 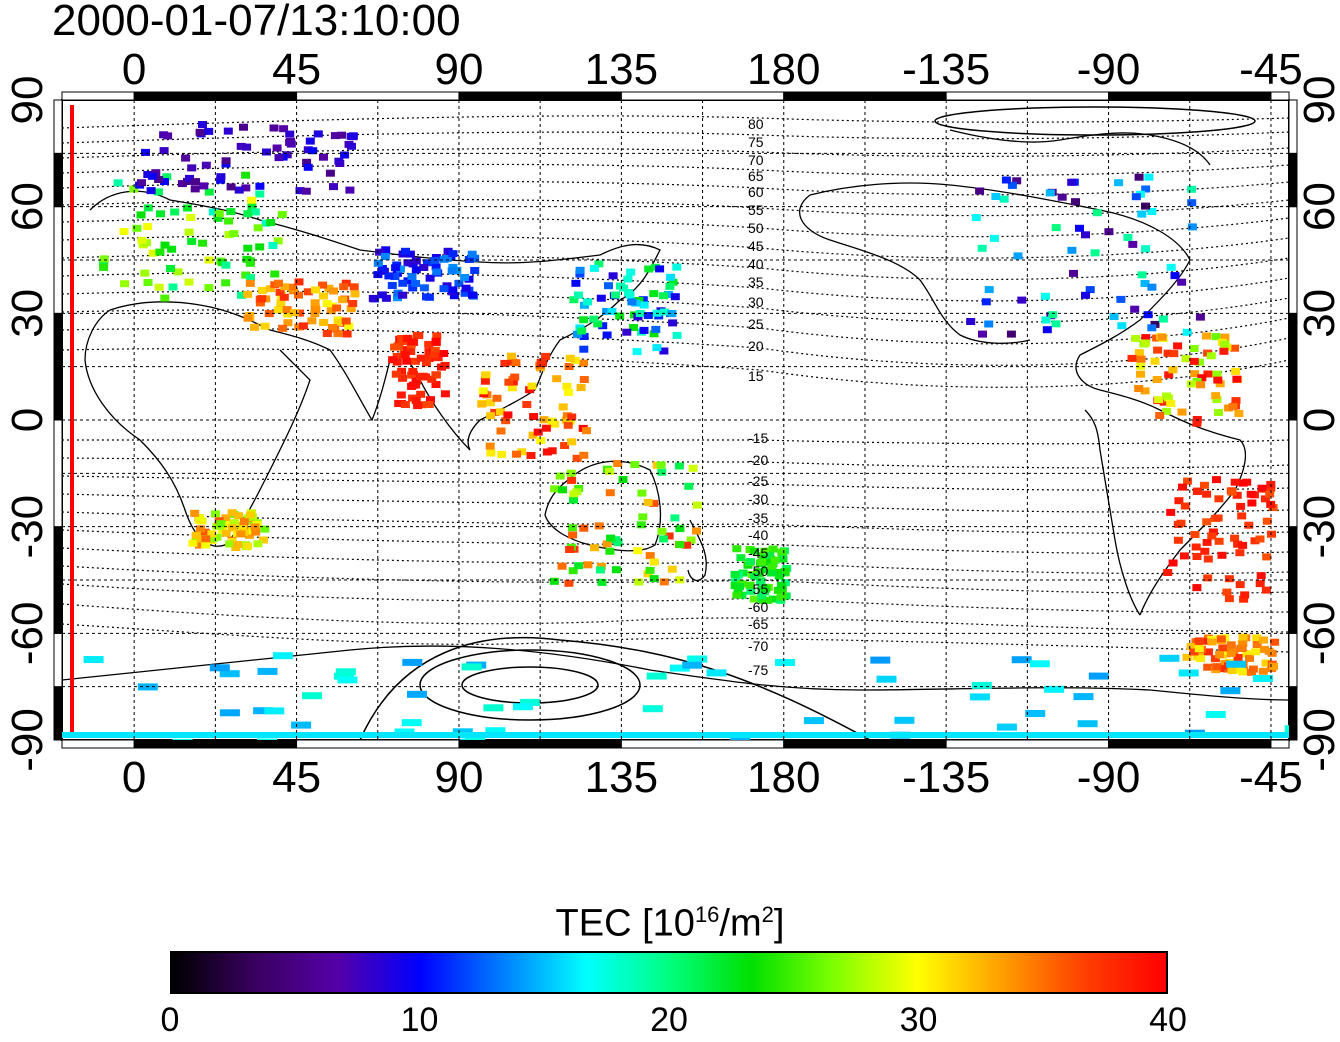 I want to click on tec-polar-band, so click(x=675, y=735).